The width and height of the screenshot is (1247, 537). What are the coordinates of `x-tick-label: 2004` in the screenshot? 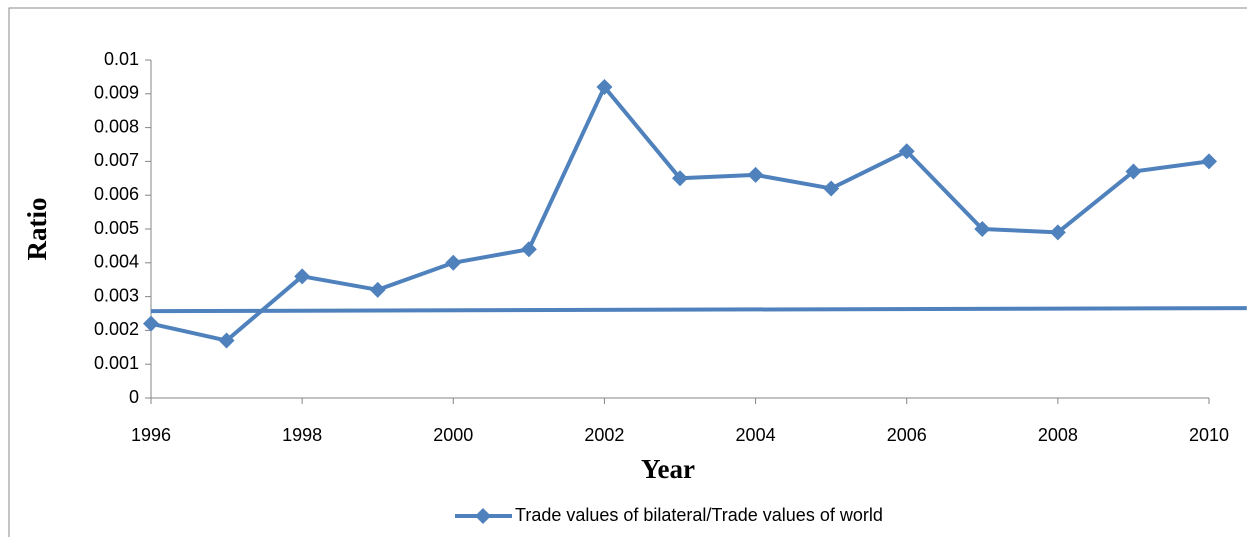 It's located at (756, 435).